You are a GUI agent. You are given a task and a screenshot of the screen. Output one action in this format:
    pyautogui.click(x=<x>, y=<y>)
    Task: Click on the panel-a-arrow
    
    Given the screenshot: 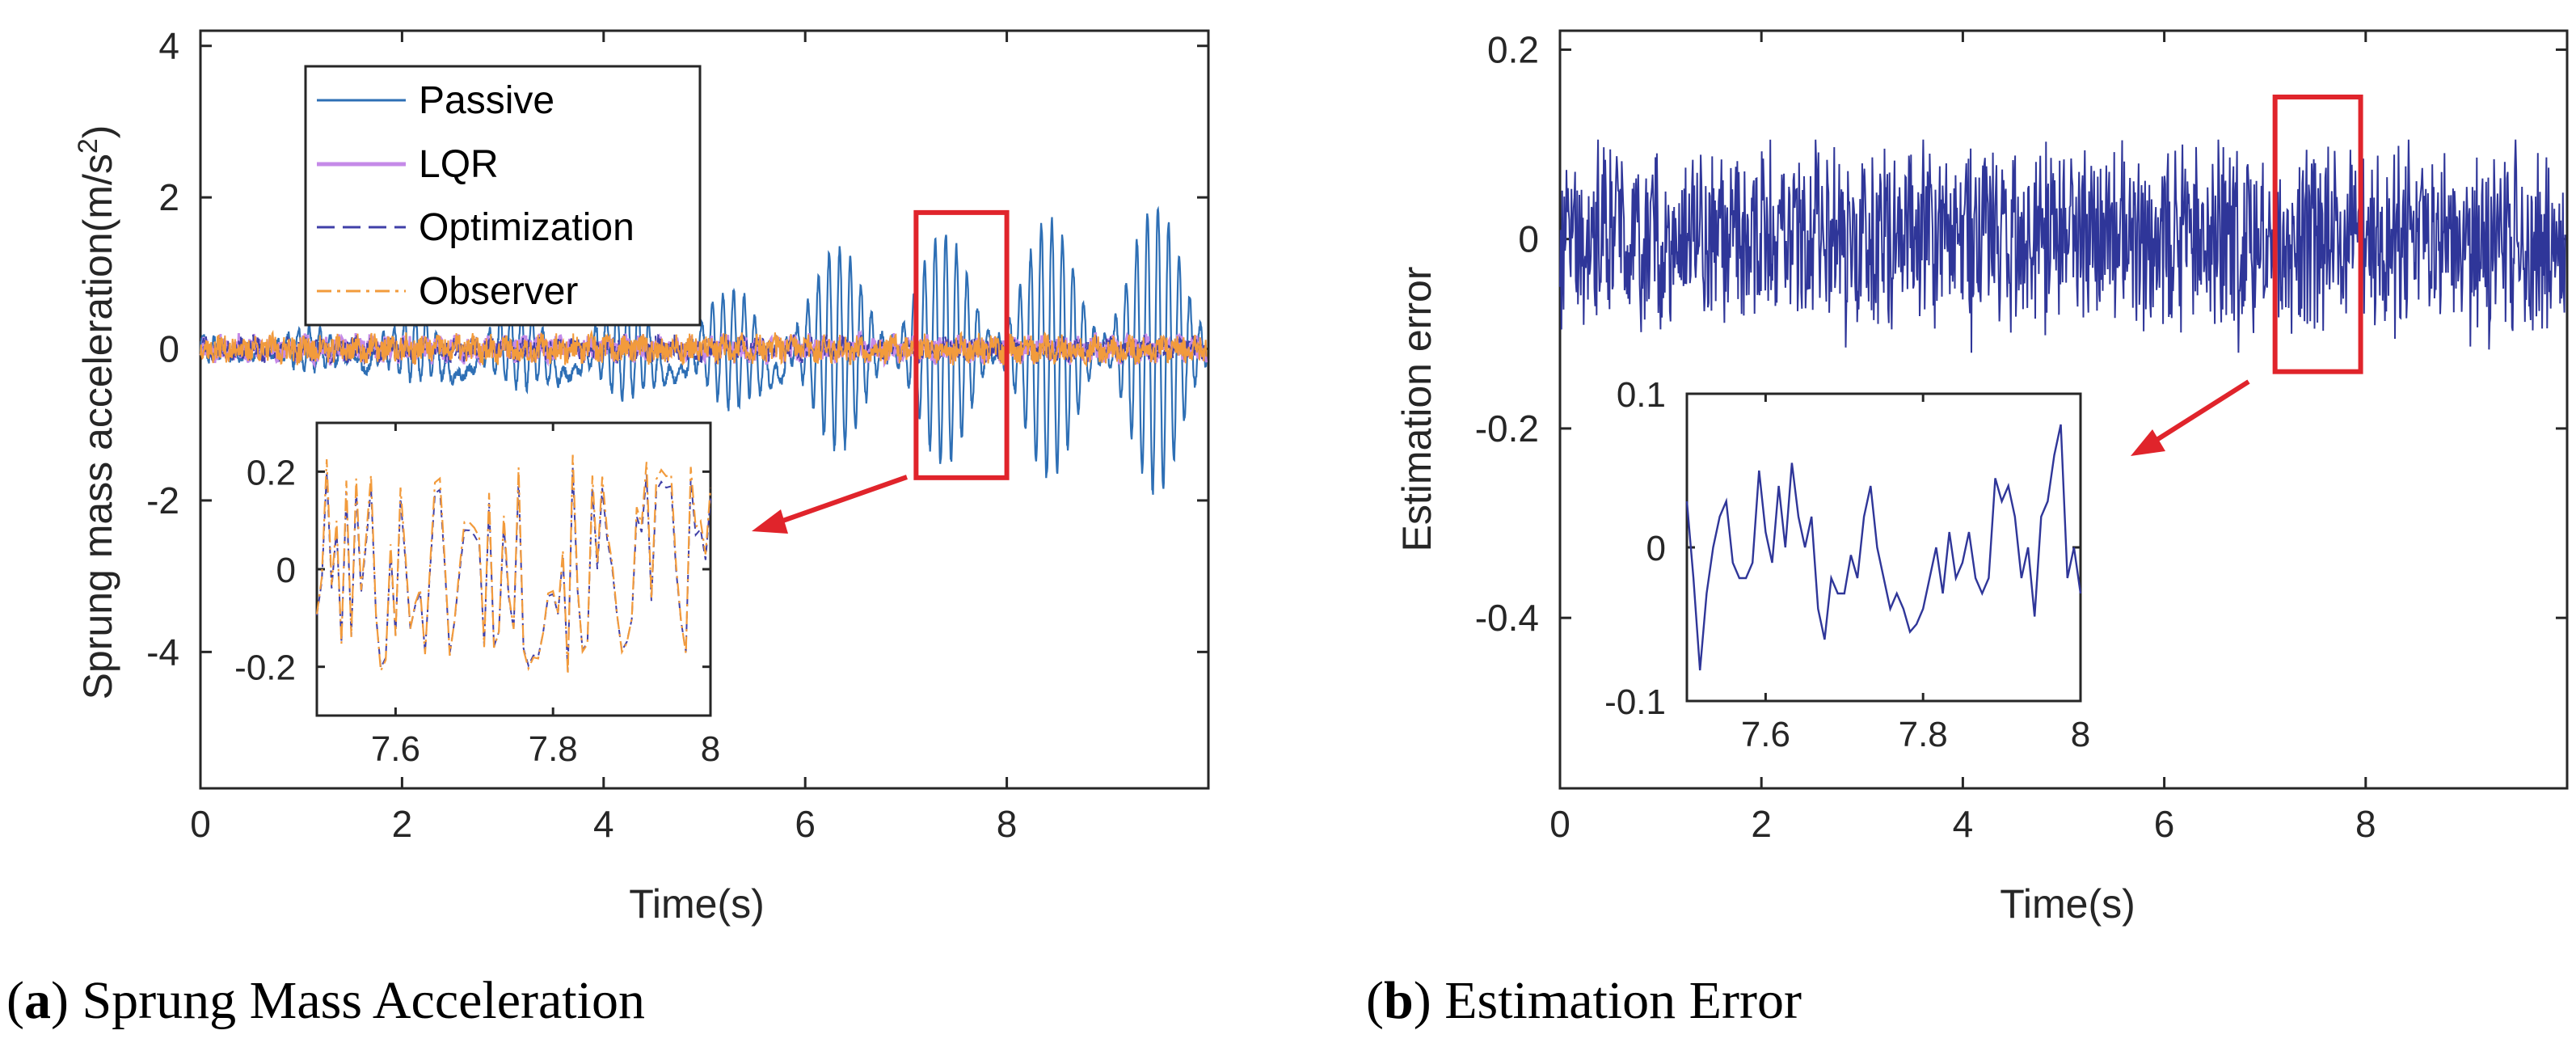 What is the action you would take?
    pyautogui.click(x=830, y=504)
    